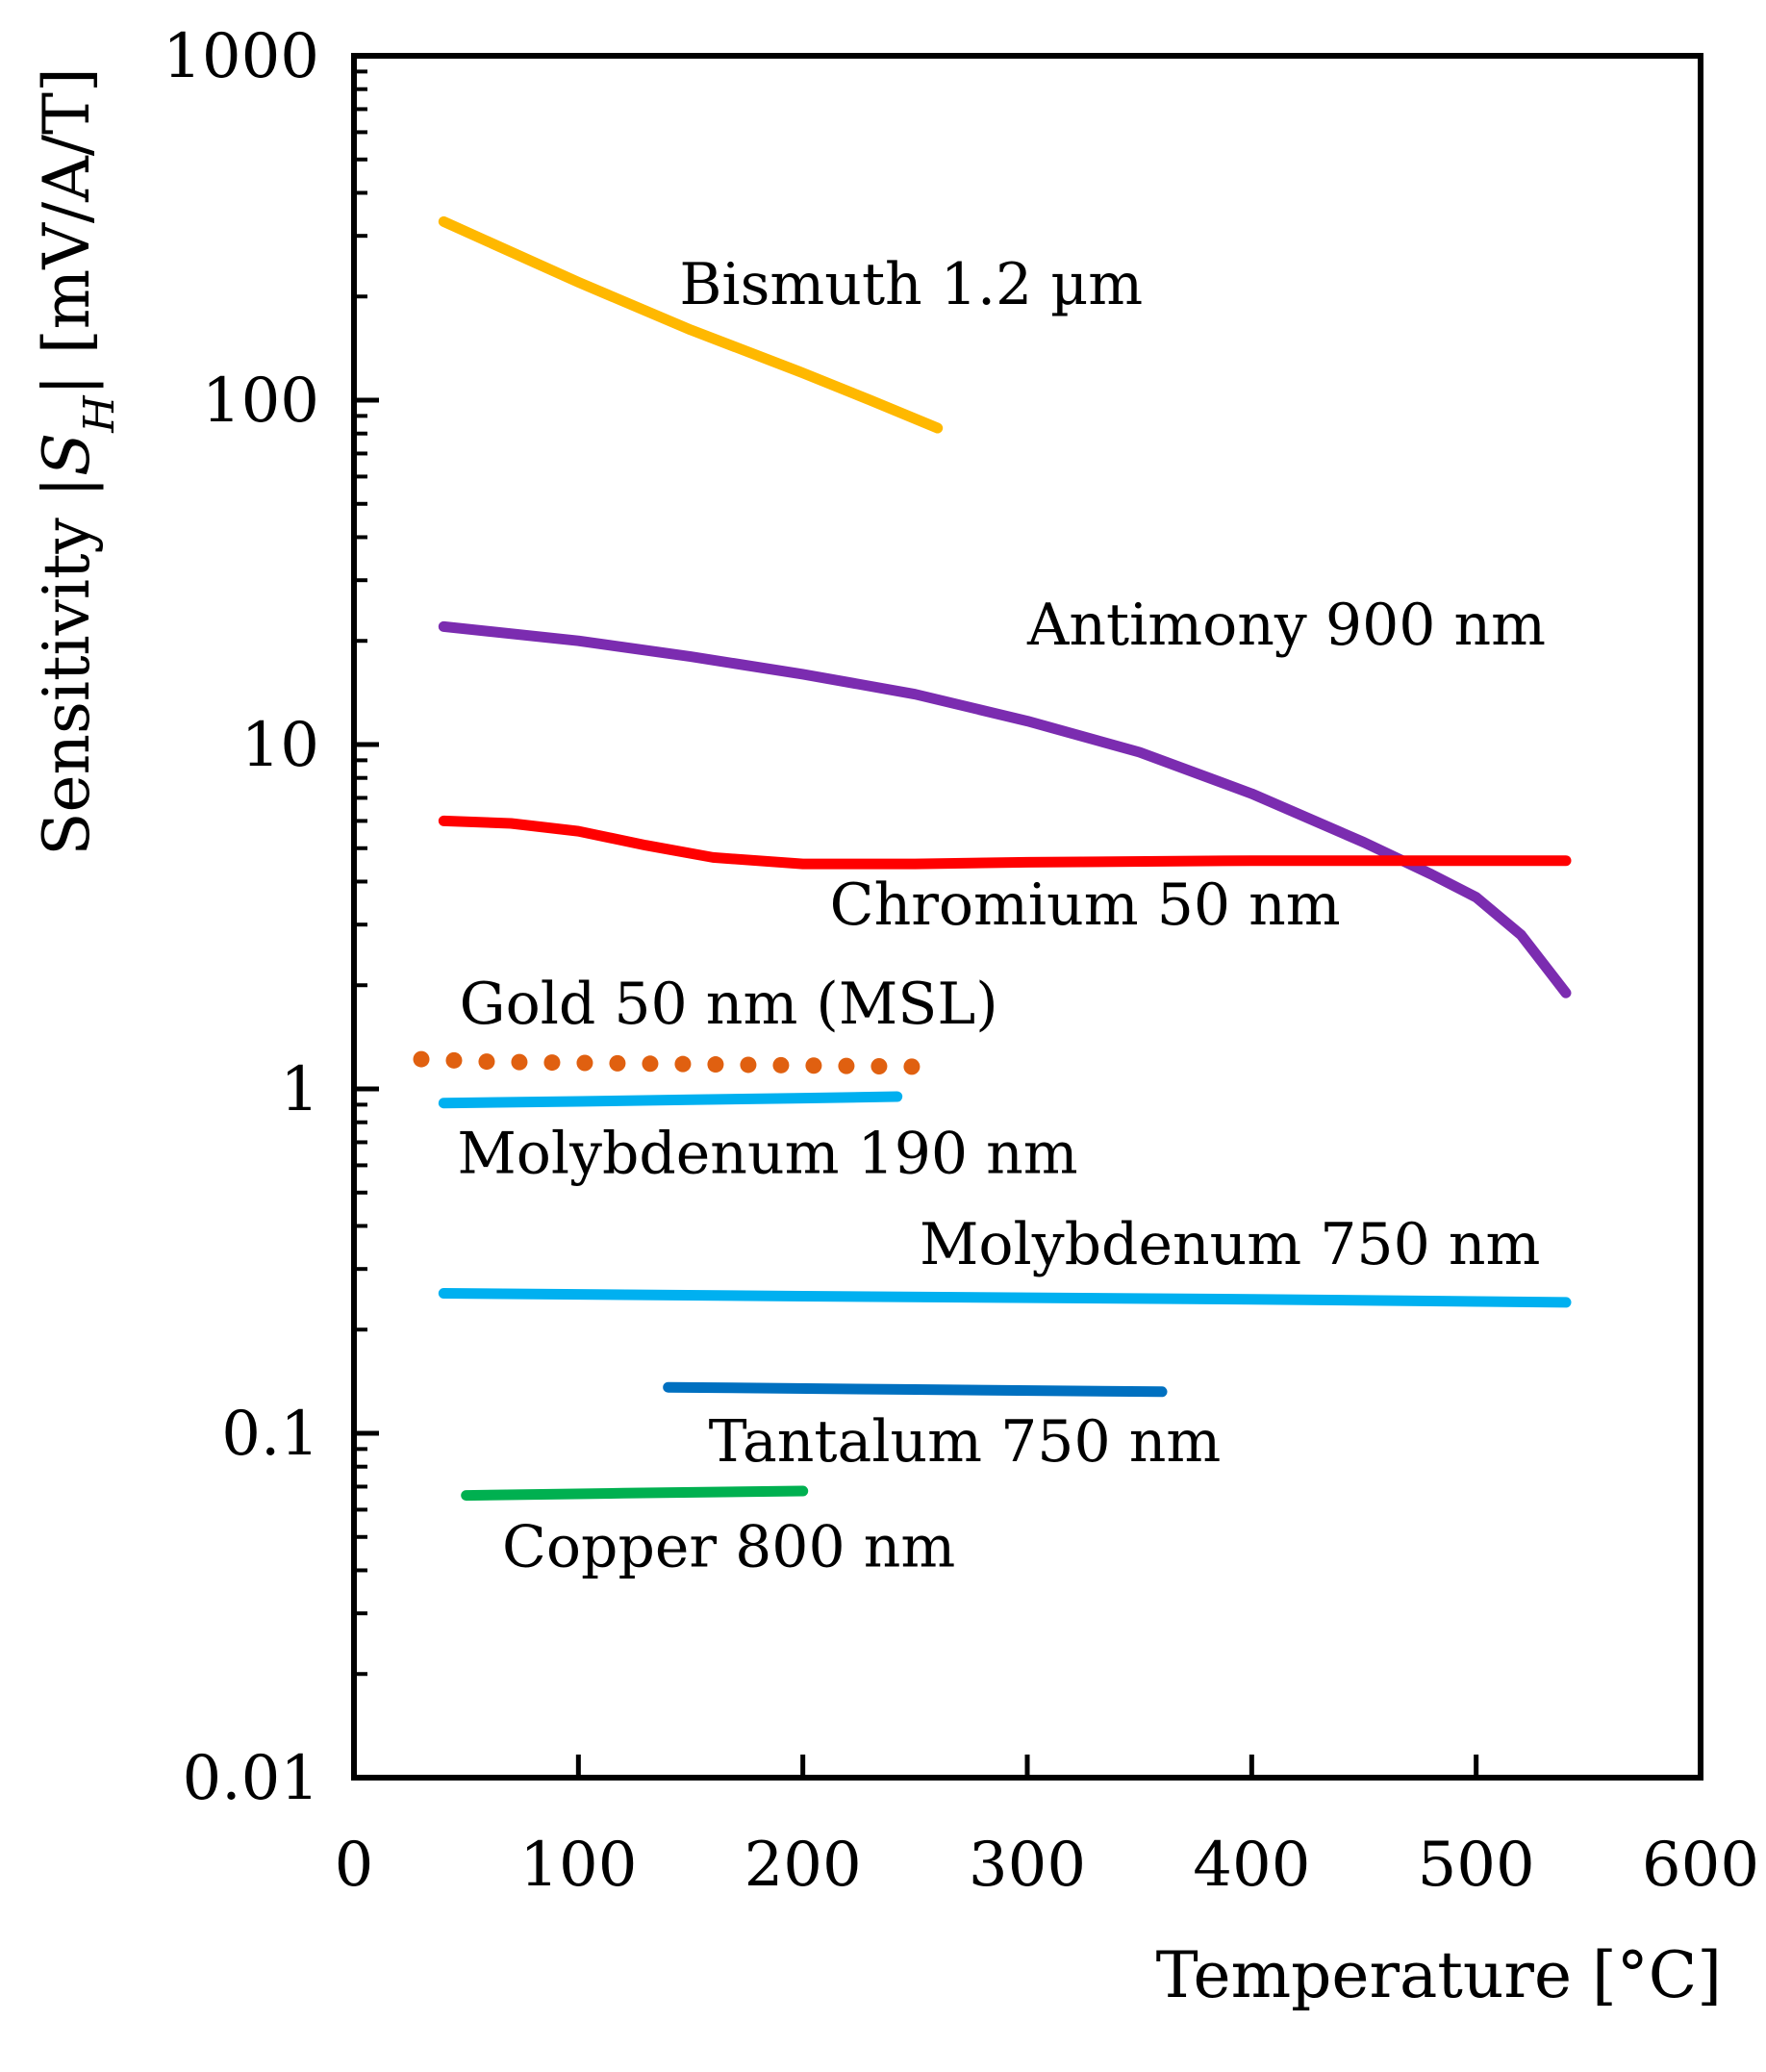  Describe the element at coordinates (1439, 1975) in the screenshot. I see `x-axis-title: Temperature [°C]` at that location.